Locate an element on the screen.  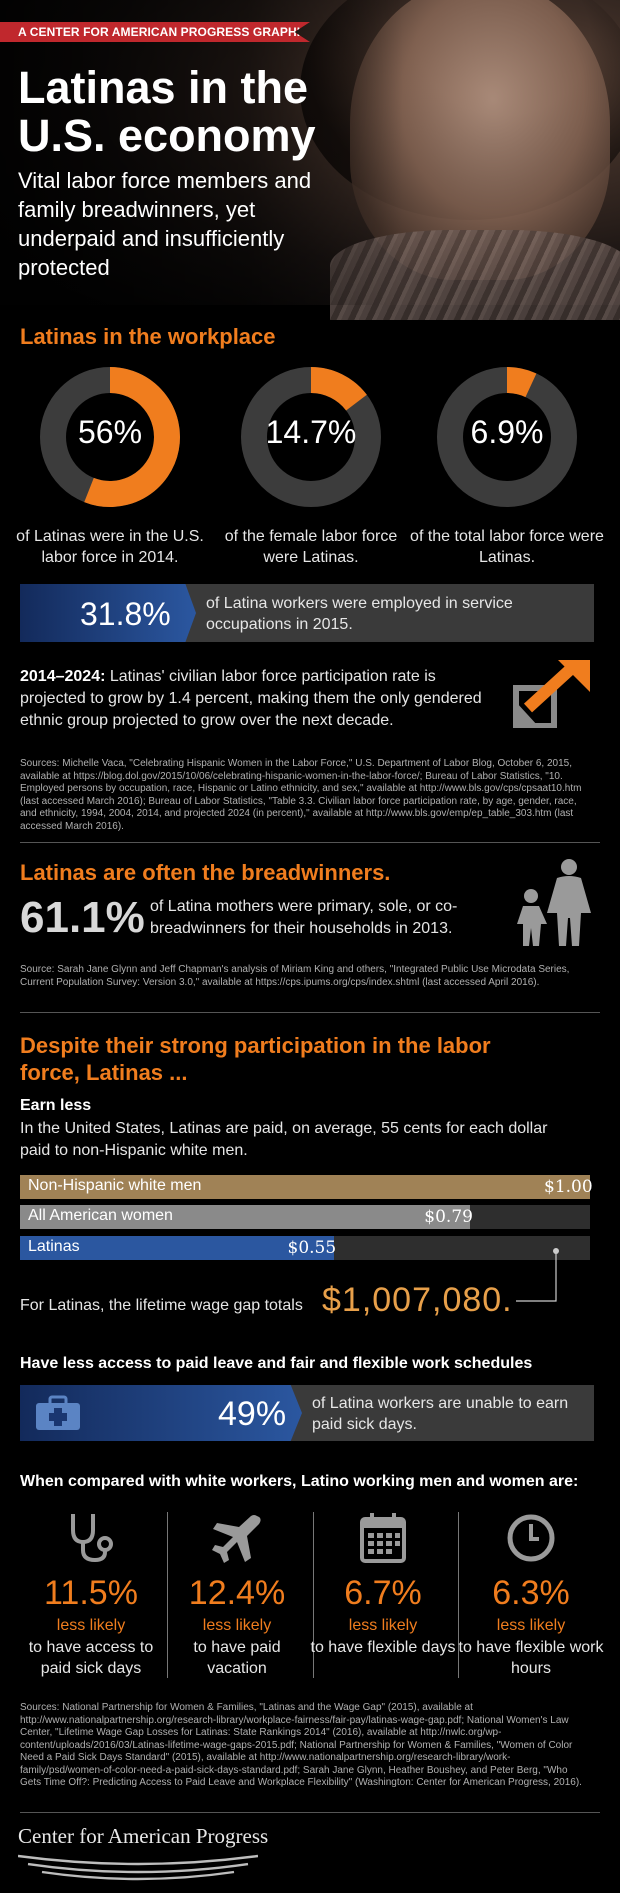
flag-stripes-logo is located at coordinates (138, 1867).